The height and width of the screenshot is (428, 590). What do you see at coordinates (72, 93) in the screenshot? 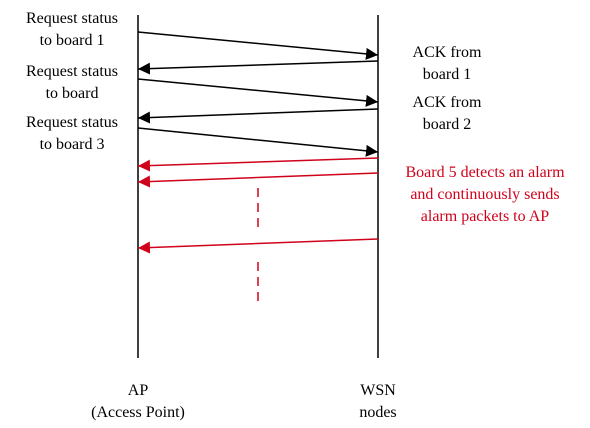
I see `request-board-2-line2: to board` at bounding box center [72, 93].